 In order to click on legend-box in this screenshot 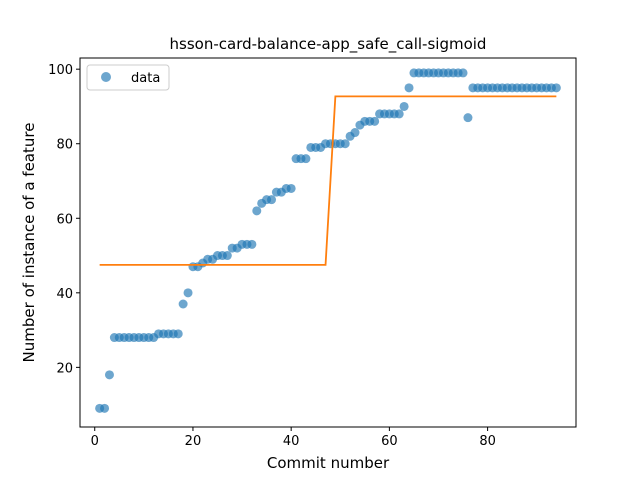, I will do `click(128, 77)`.